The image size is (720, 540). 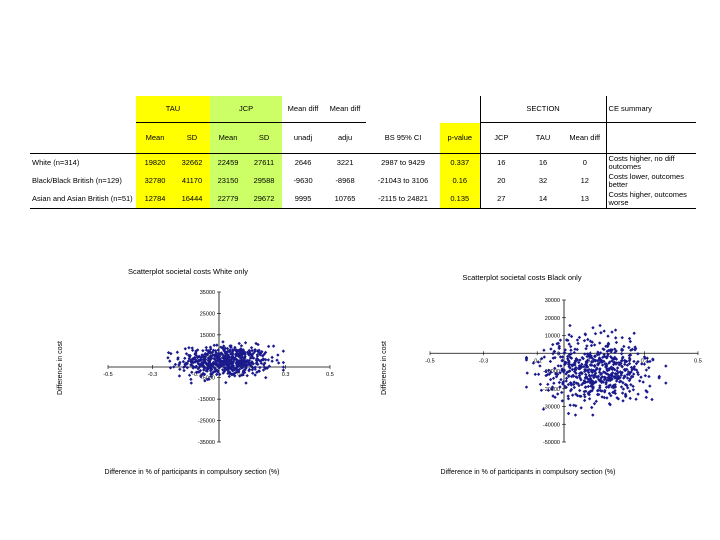 I want to click on ce-summary-cell: Costs higher, outcomes worse, so click(x=651, y=199).